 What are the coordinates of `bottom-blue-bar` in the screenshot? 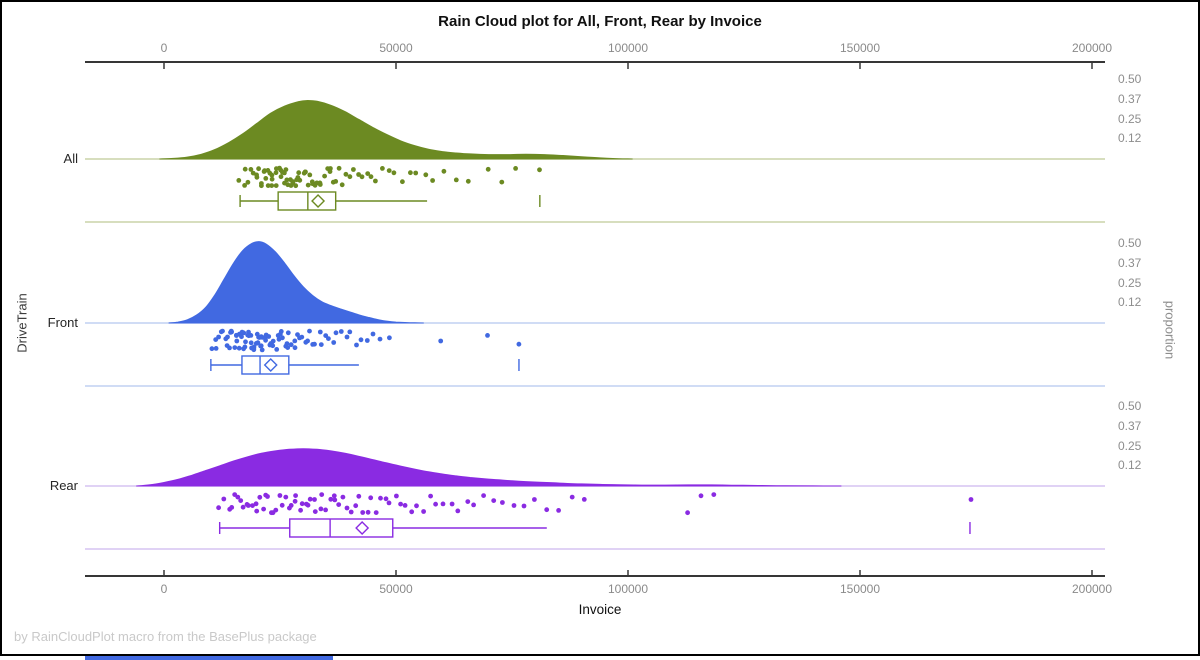 It's located at (209, 658).